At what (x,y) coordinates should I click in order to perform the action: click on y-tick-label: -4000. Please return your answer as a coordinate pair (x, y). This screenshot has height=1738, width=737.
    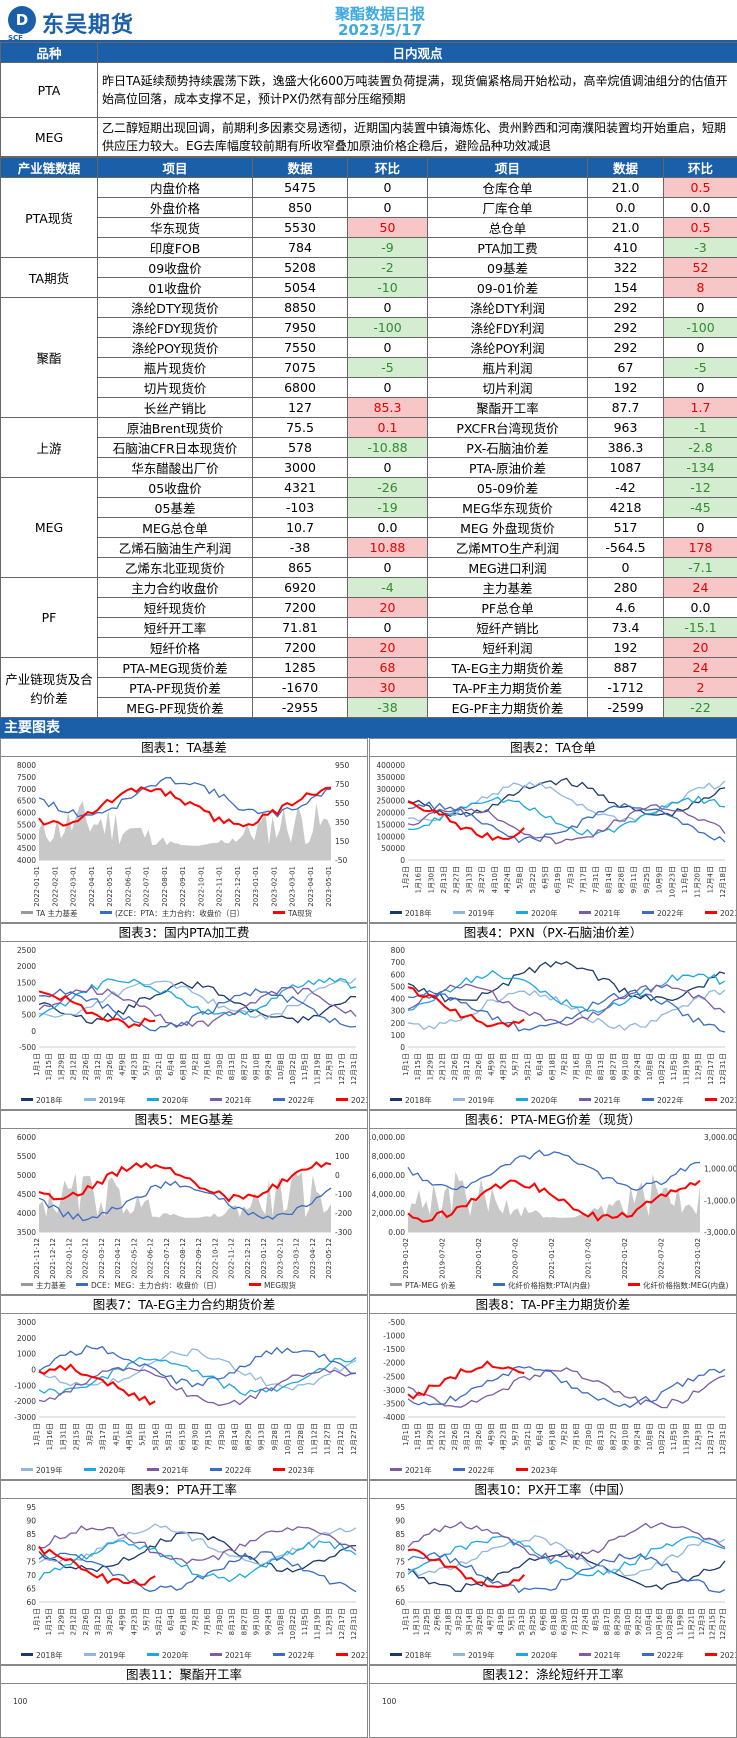
    Looking at the image, I should click on (394, 1417).